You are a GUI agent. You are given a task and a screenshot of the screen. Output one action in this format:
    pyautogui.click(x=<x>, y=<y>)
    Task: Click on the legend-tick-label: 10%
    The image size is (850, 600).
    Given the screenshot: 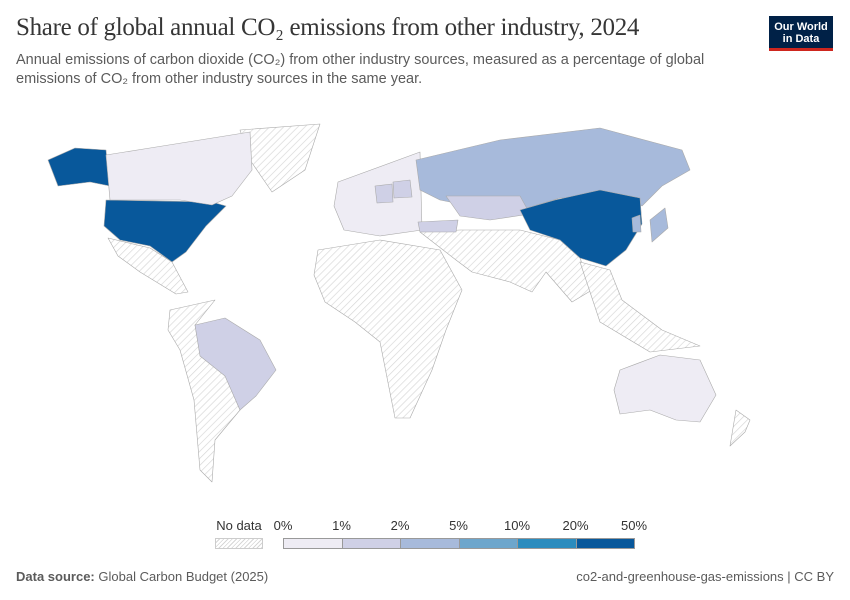 What is the action you would take?
    pyautogui.click(x=517, y=525)
    